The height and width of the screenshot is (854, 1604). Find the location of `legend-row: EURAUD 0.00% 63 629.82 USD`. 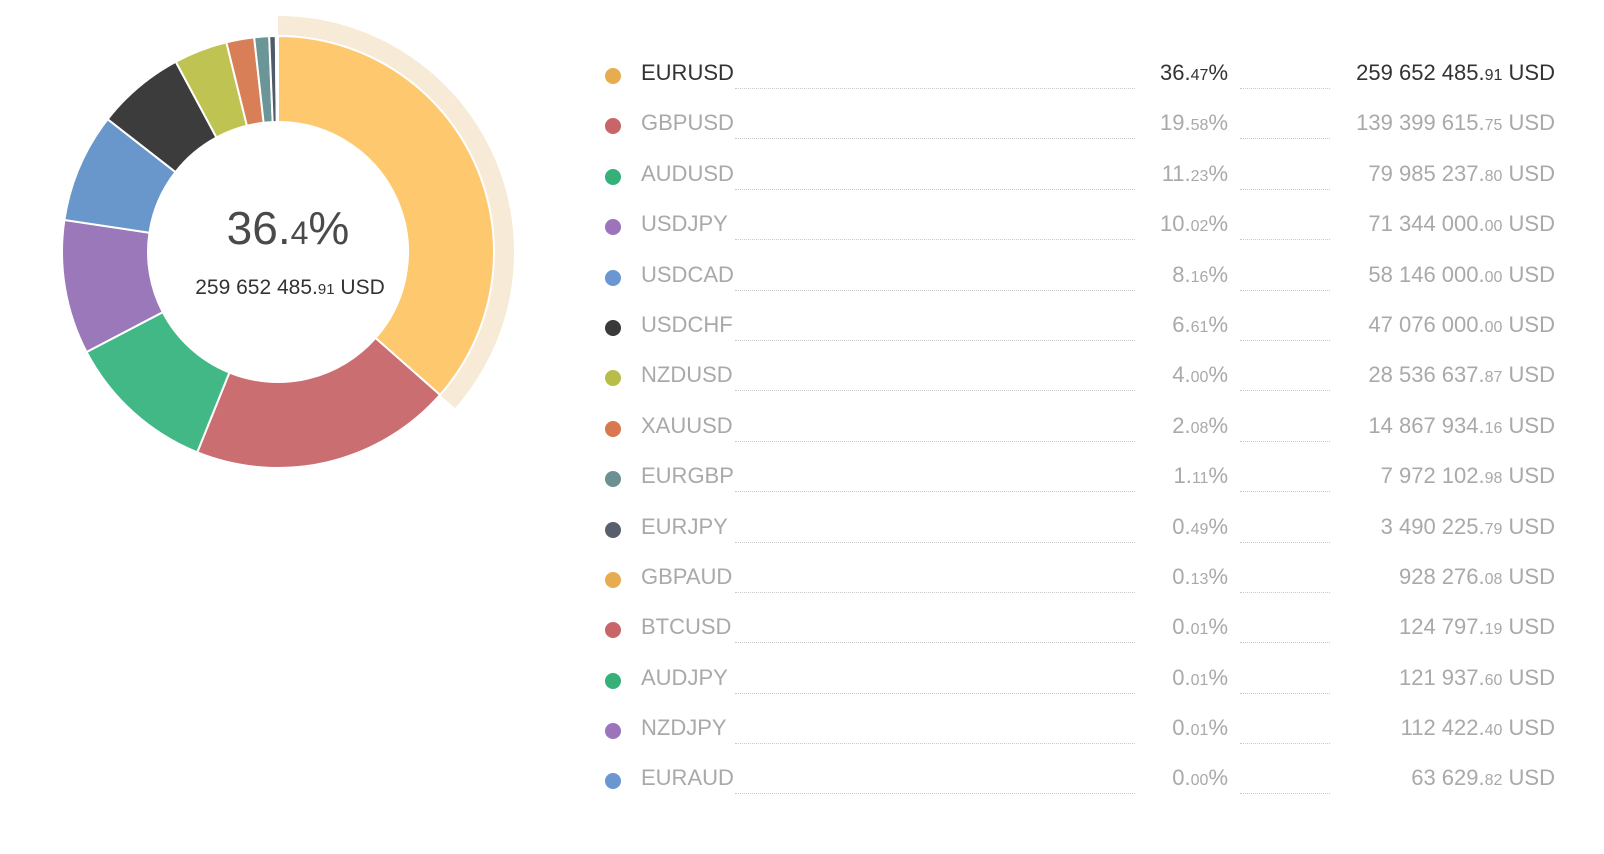

legend-row: EURAUD 0.00% 63 629.82 USD is located at coordinates (1092, 780).